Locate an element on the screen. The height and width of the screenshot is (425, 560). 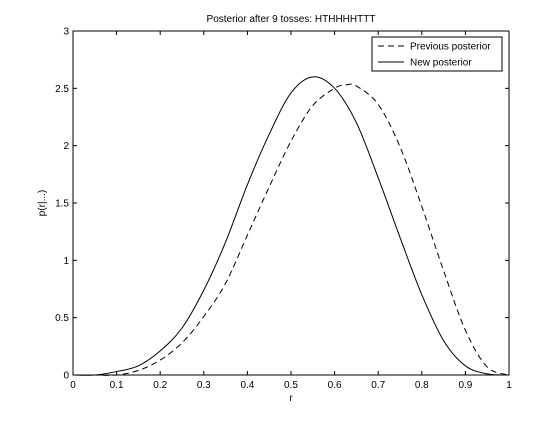
x-tick-label: 0.8 is located at coordinates (422, 385).